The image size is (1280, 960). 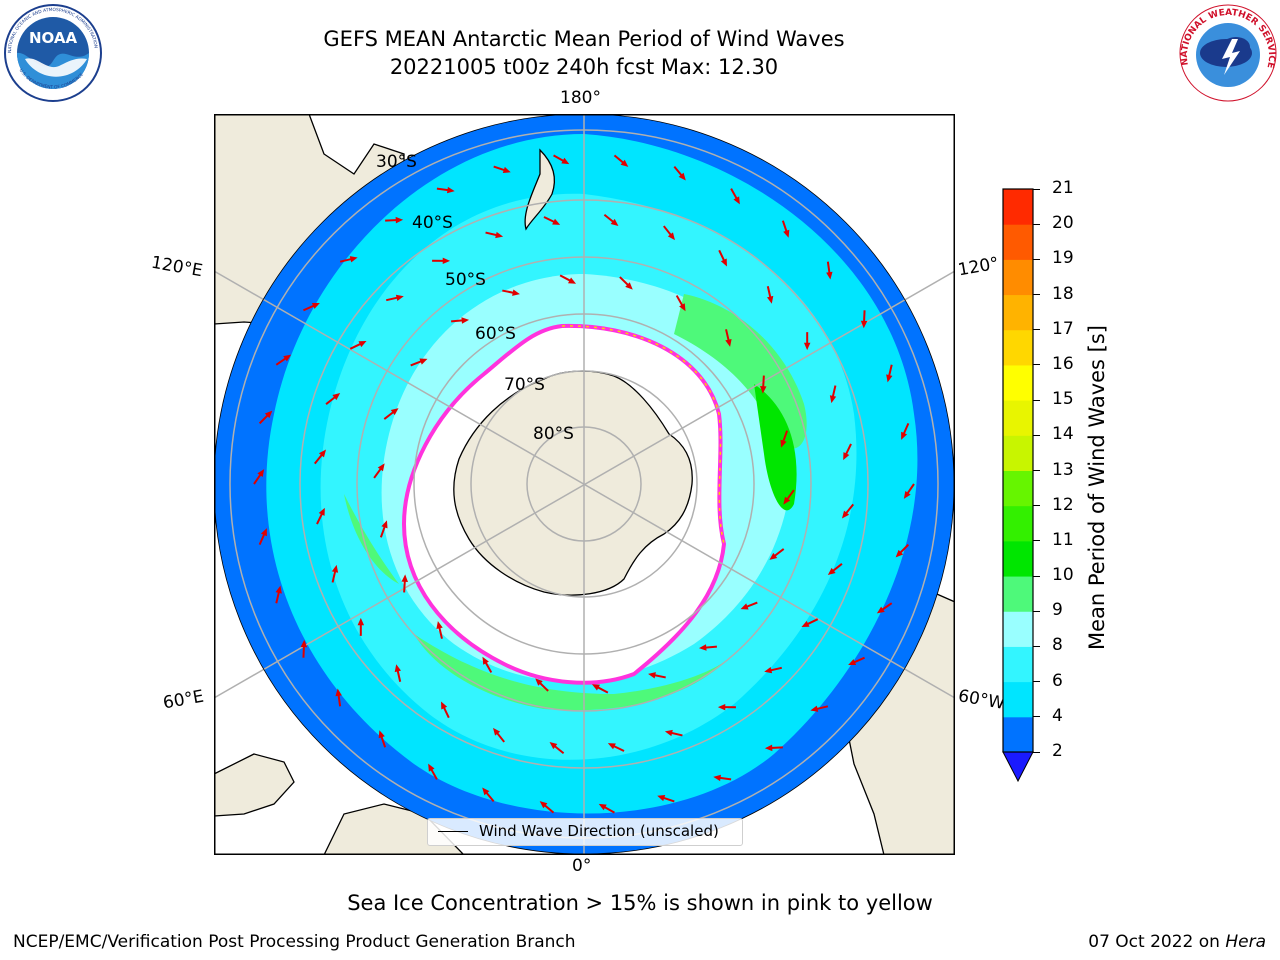 What do you see at coordinates (1063, 399) in the screenshot?
I see `colorbar-tick-label: 15` at bounding box center [1063, 399].